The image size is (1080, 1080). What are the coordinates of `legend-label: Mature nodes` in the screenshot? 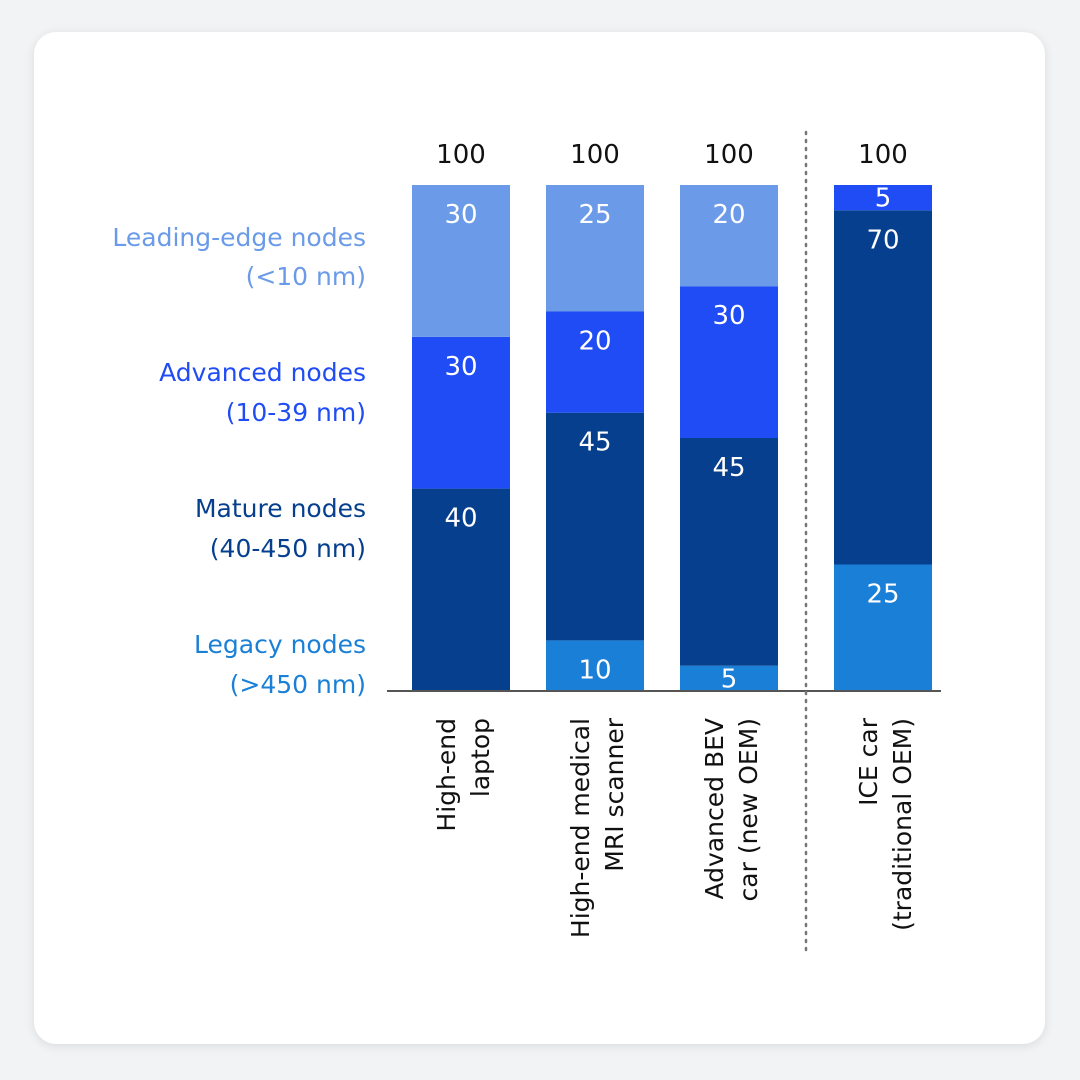 It's located at (280, 508).